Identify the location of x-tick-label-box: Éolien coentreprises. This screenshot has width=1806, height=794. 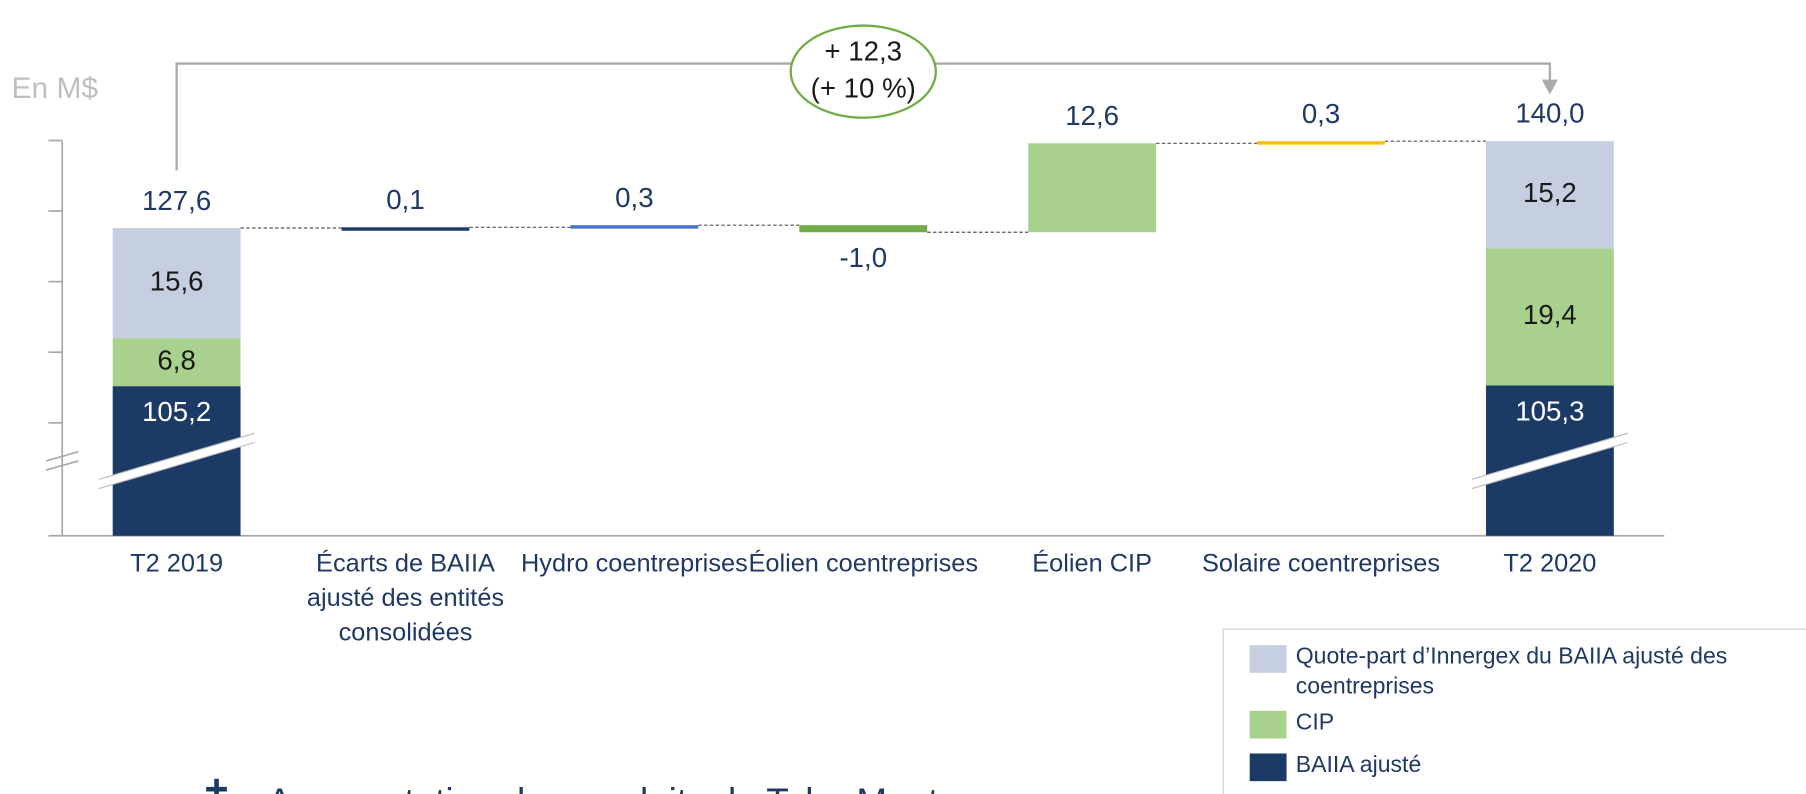
(863, 563).